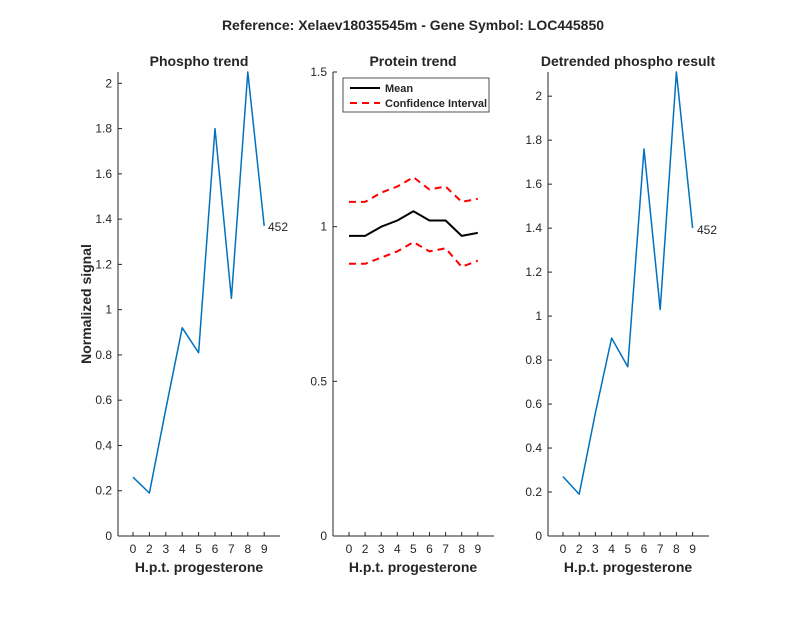 The width and height of the screenshot is (800, 618). What do you see at coordinates (318, 381) in the screenshot?
I see `y-tick-label: 0.5` at bounding box center [318, 381].